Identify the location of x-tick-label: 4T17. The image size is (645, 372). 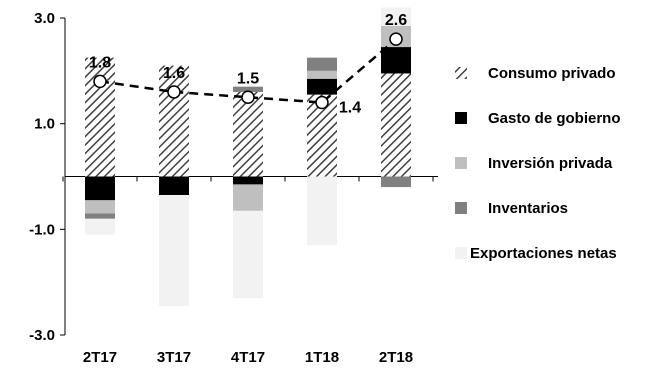
(248, 357).